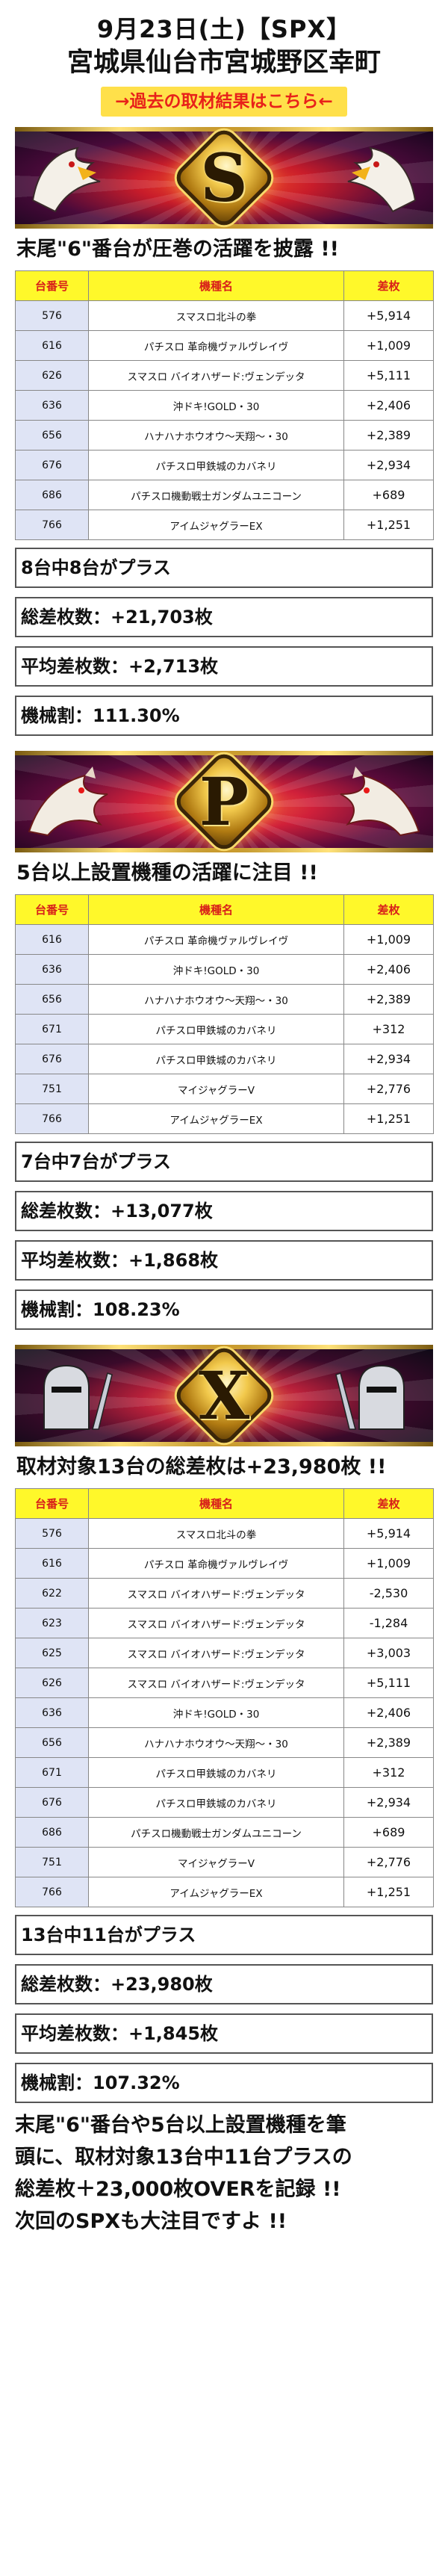  What do you see at coordinates (224, 568) in the screenshot?
I see `plus-count: 8台中8台がプラス` at bounding box center [224, 568].